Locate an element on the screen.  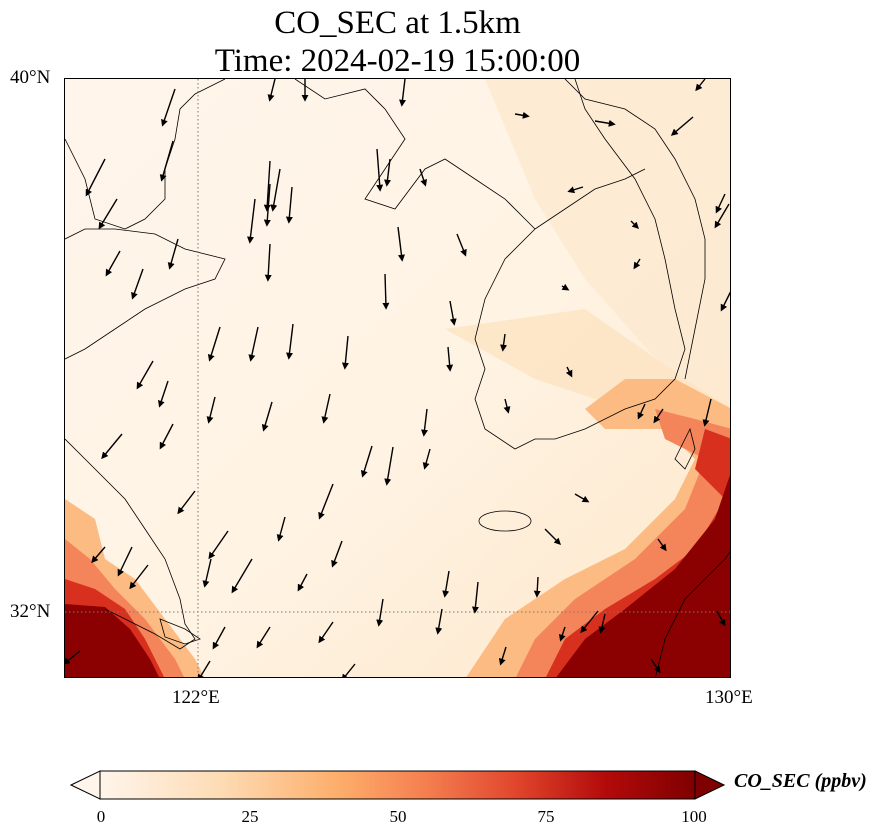
concentration-band-northeast is located at coordinates (607, 243).